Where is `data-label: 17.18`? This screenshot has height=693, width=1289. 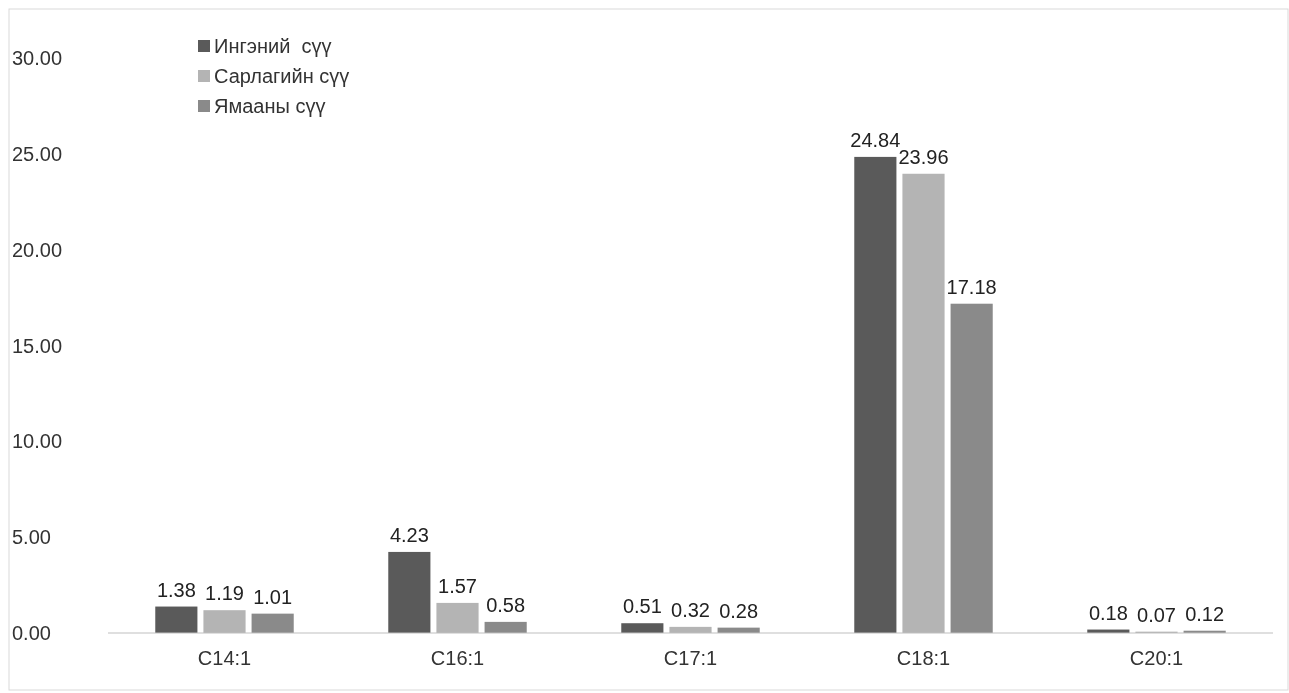
data-label: 17.18 is located at coordinates (971, 286).